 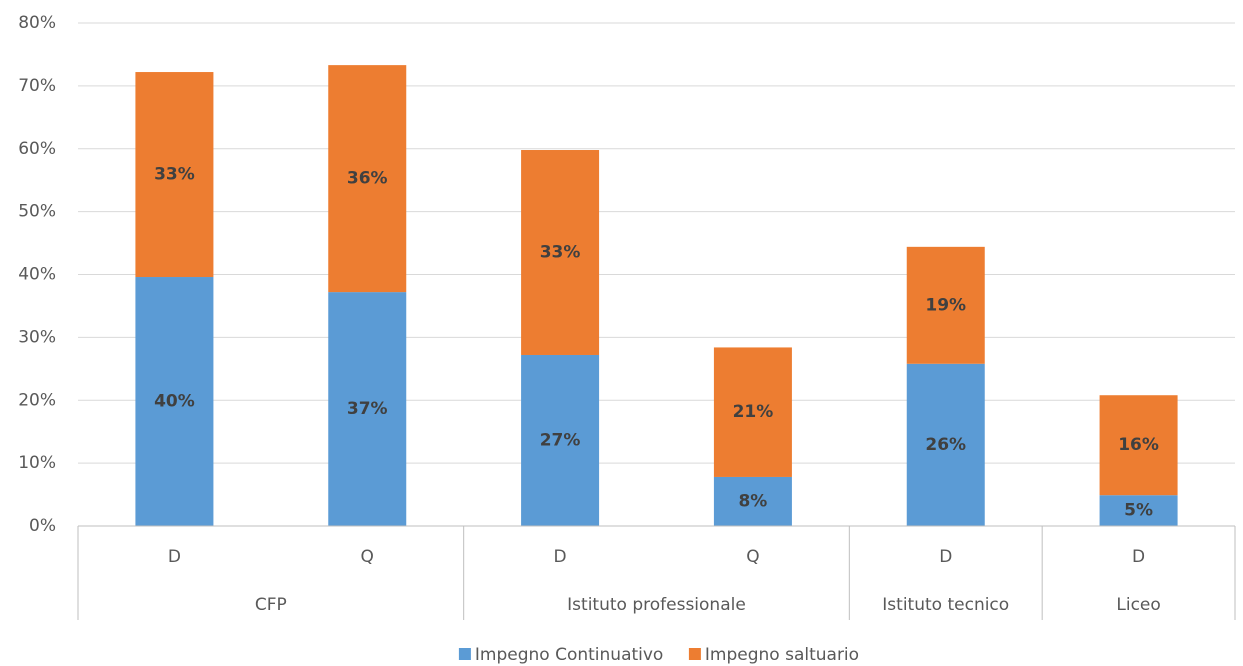 I want to click on value-label: 5%, so click(x=1138, y=511).